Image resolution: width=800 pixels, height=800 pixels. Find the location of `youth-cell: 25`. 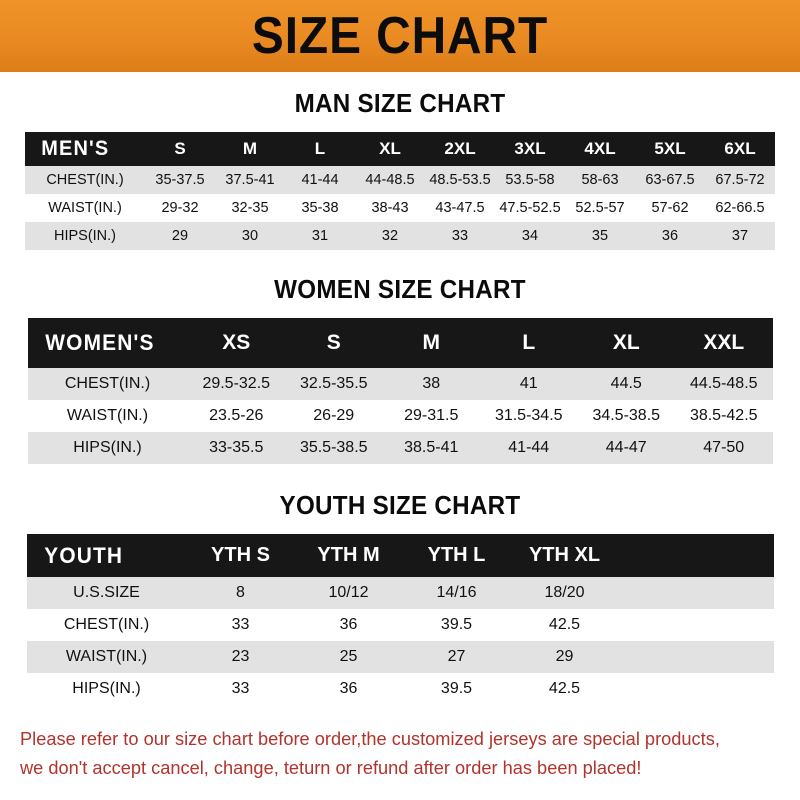

youth-cell: 25 is located at coordinates (348, 656).